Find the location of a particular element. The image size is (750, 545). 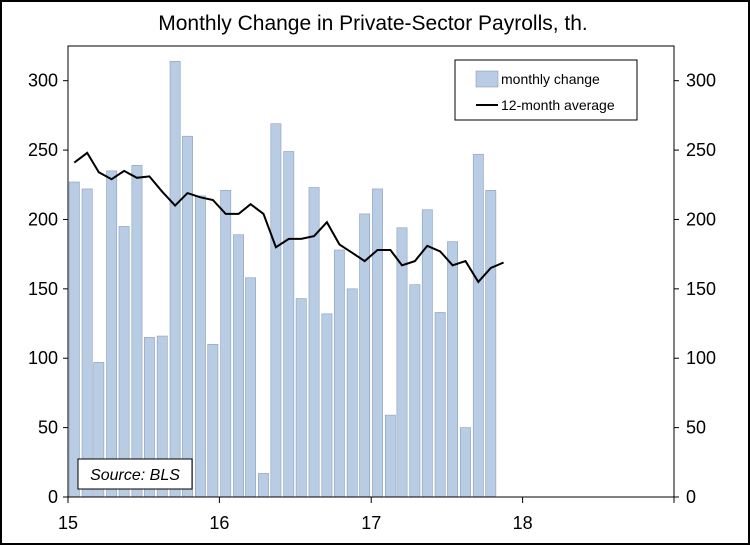

x-tick-label: 17 is located at coordinates (371, 523).